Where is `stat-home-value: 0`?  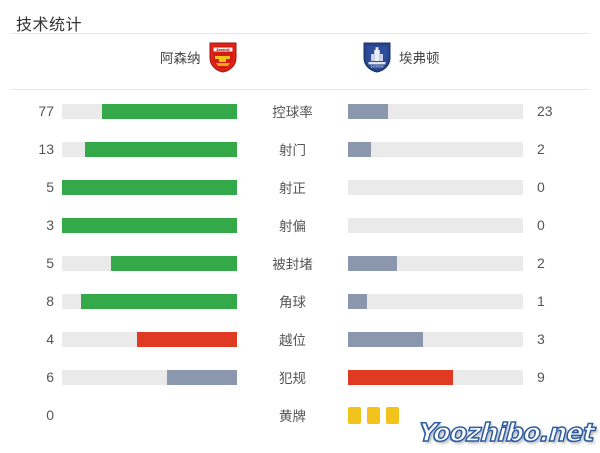 stat-home-value: 0 is located at coordinates (50, 415).